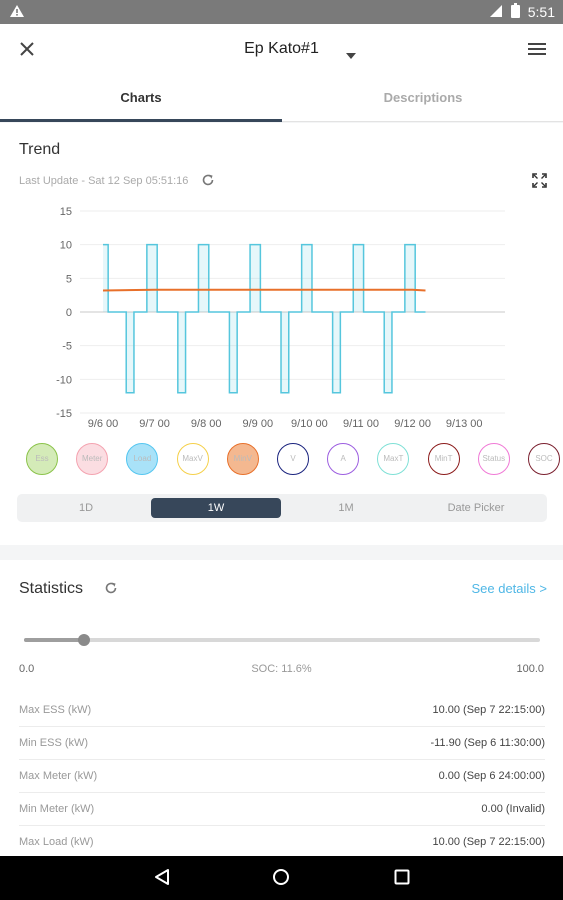 This screenshot has width=563, height=900. What do you see at coordinates (192, 459) in the screenshot?
I see `legend-item-maxv: MaxV` at bounding box center [192, 459].